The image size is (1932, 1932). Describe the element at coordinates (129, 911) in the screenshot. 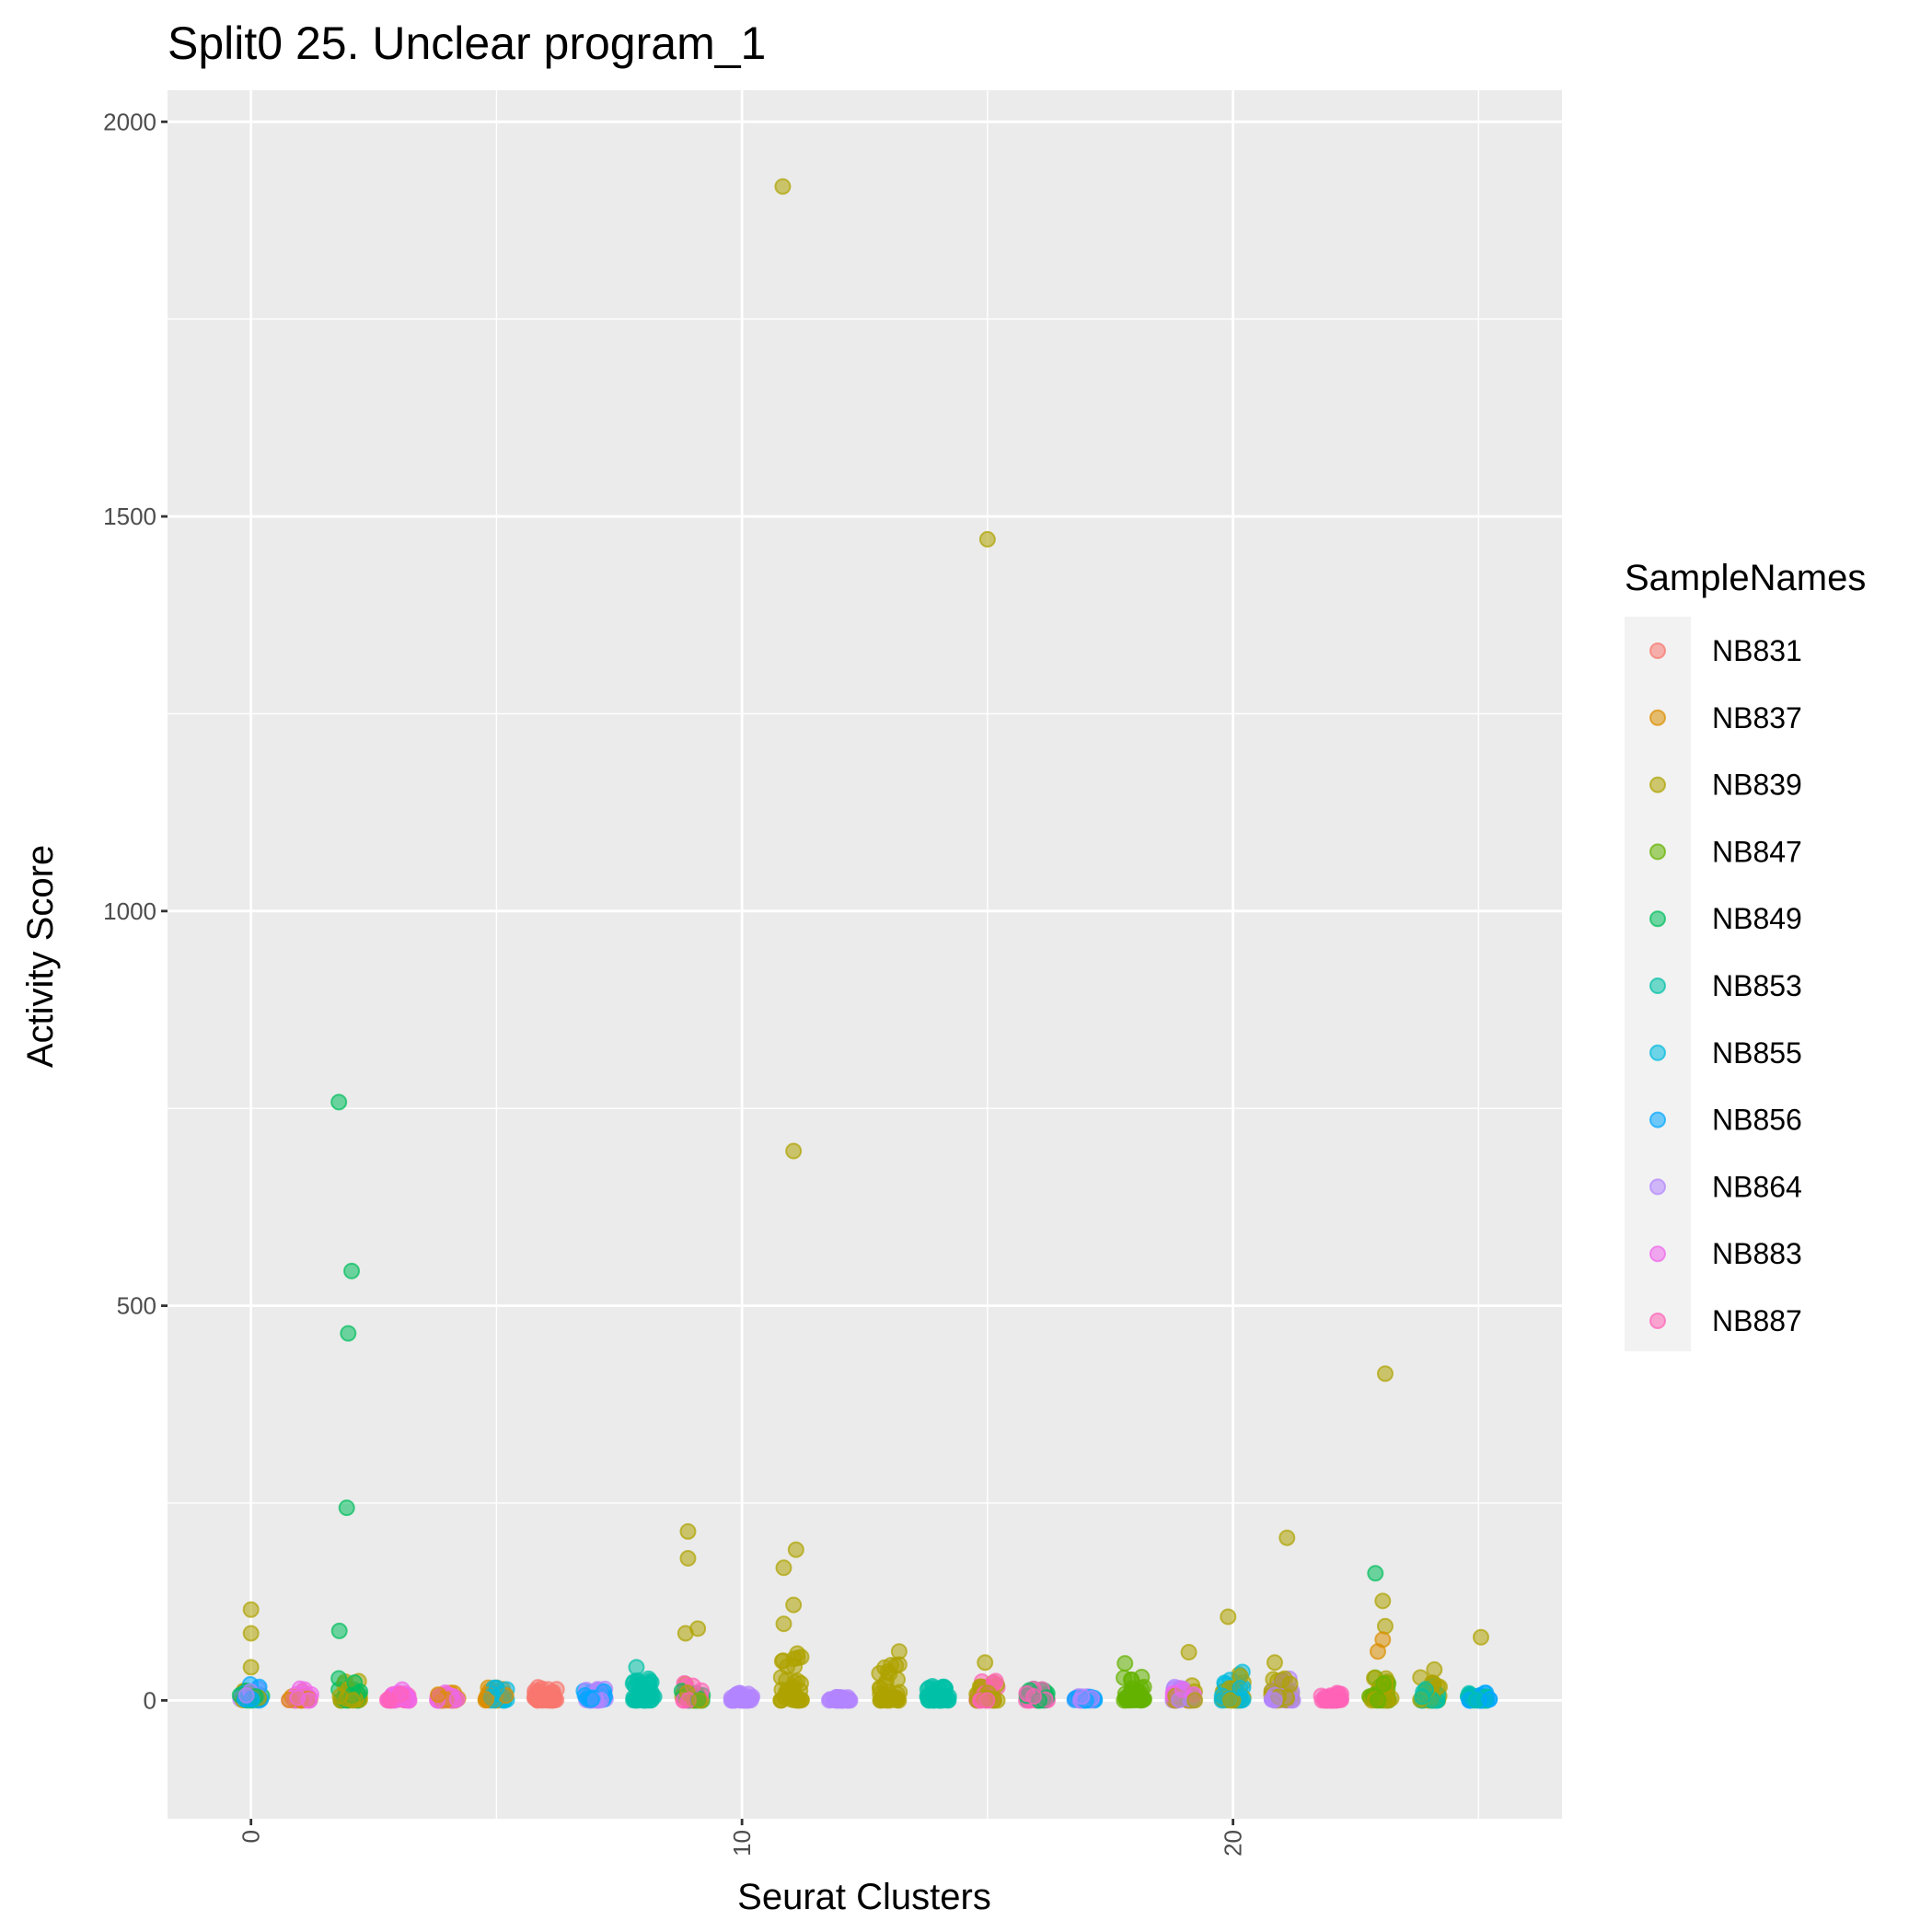

I see `y-tick-label: 1000` at that location.